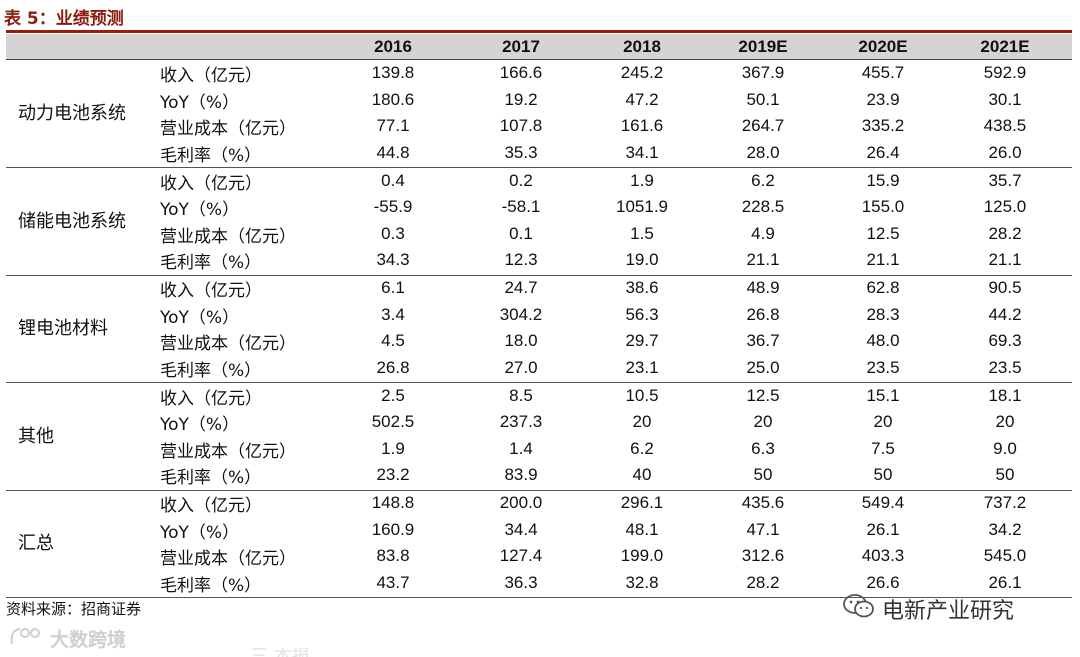 This screenshot has width=1080, height=657. Describe the element at coordinates (763, 555) in the screenshot. I see `table-cell: 312.6` at that location.